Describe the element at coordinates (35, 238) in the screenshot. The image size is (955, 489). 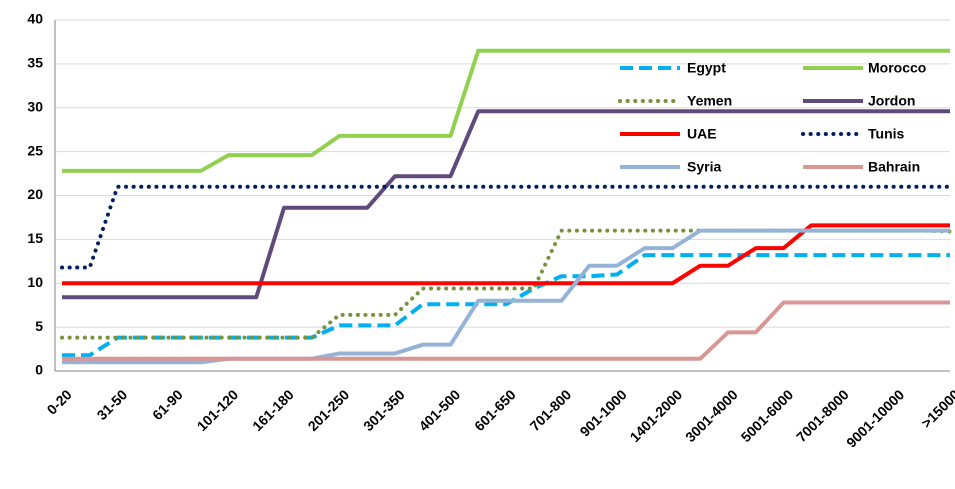
I see `y-tick-label: 15` at that location.